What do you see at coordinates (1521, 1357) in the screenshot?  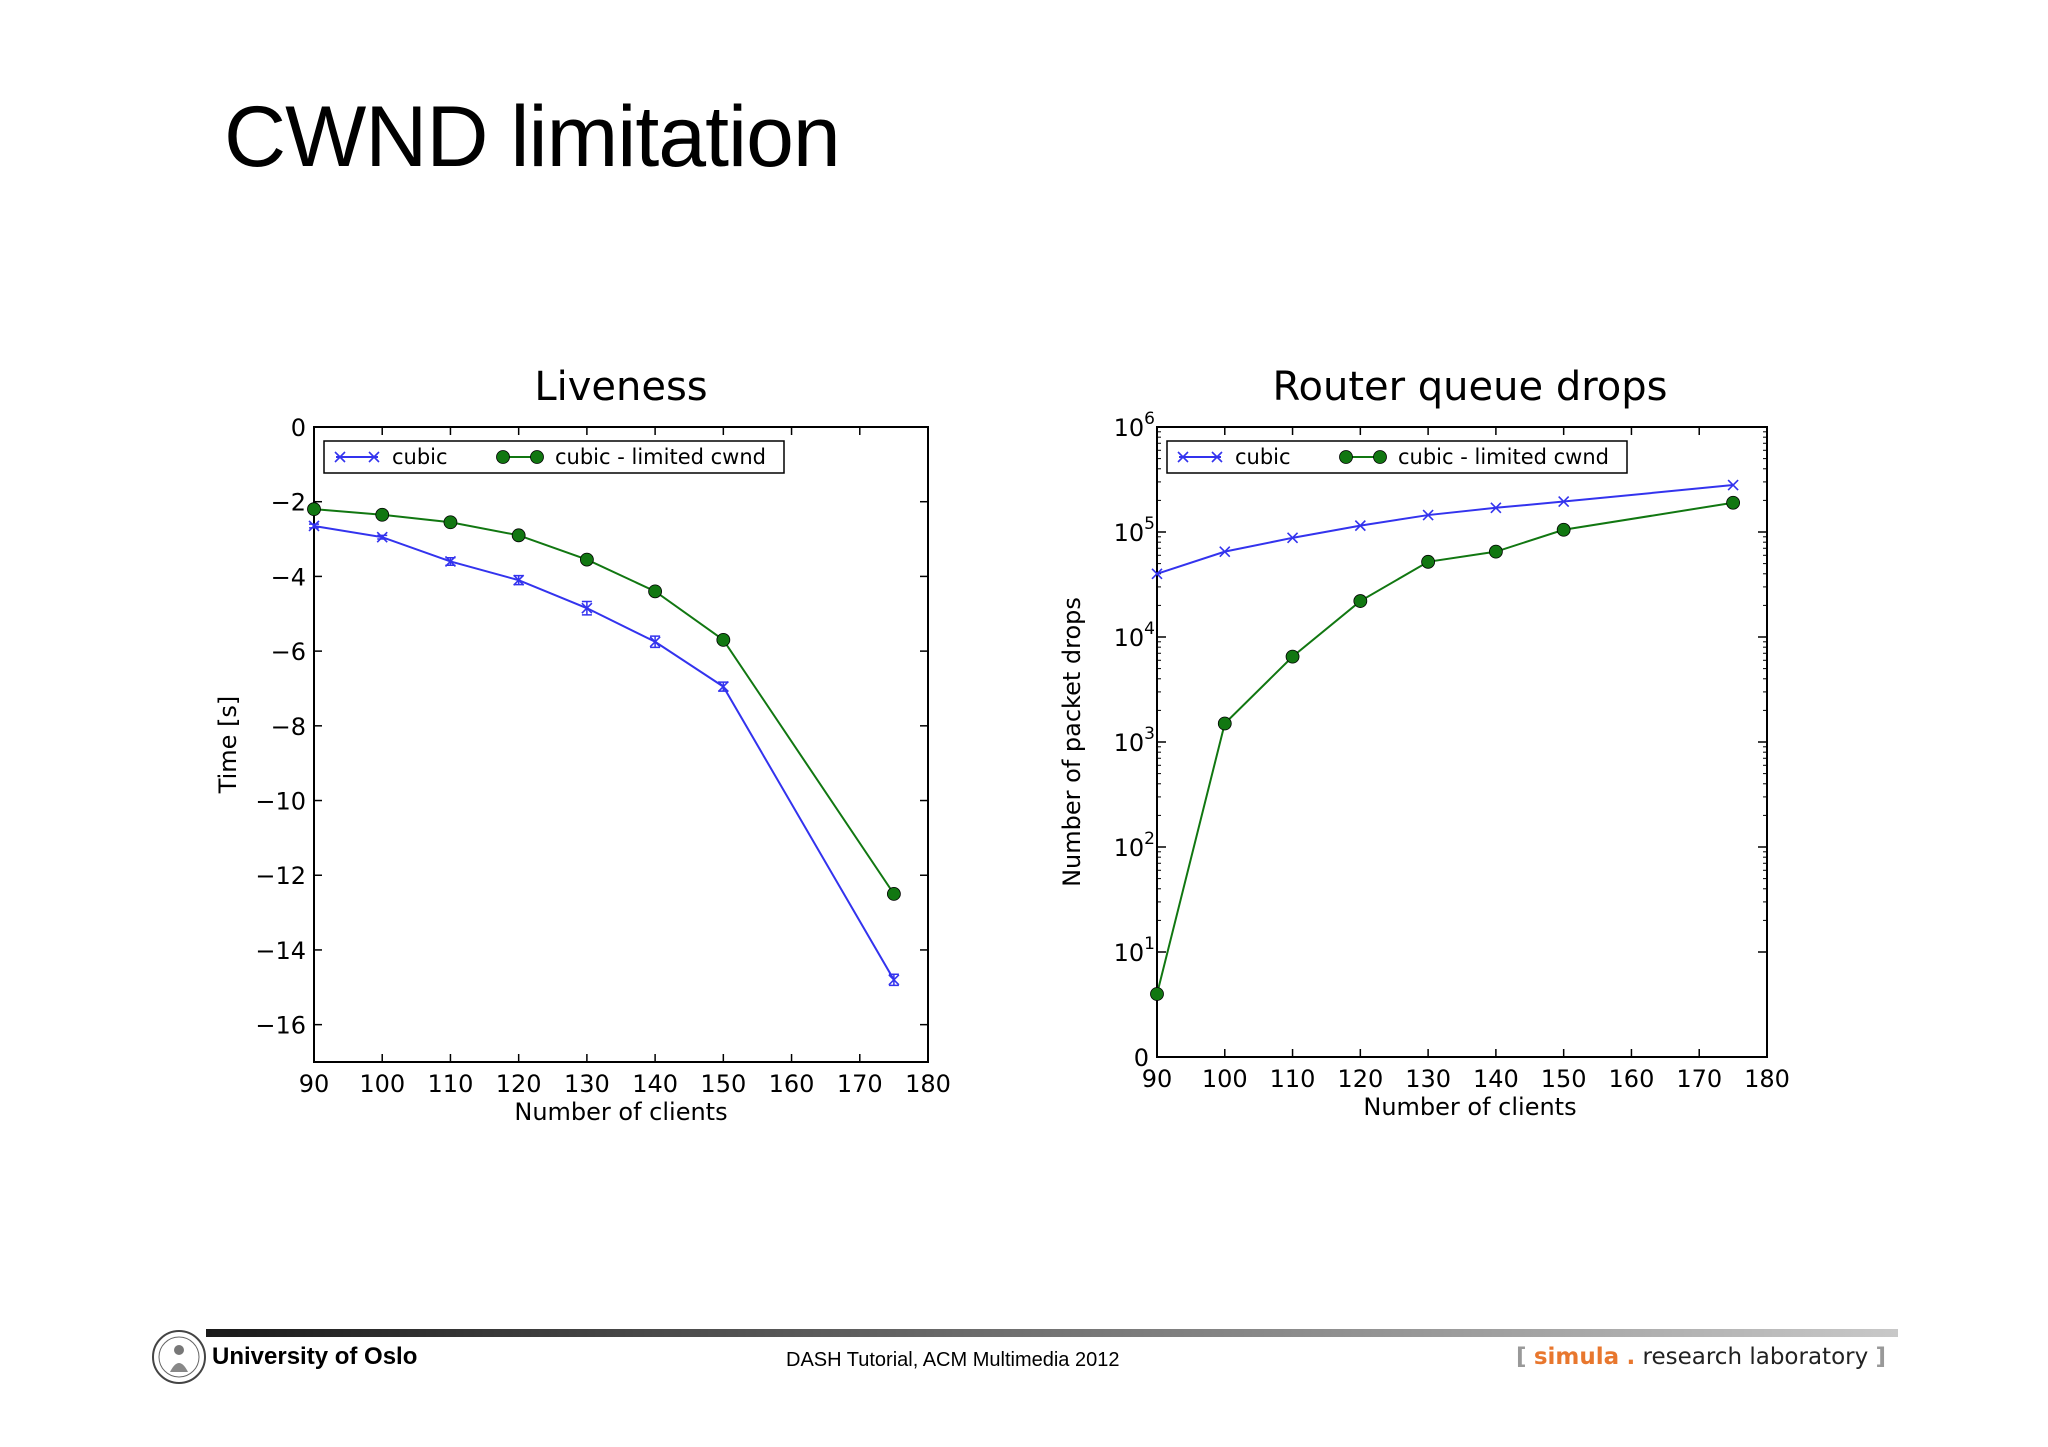 I see `brand-bracket-open: [` at bounding box center [1521, 1357].